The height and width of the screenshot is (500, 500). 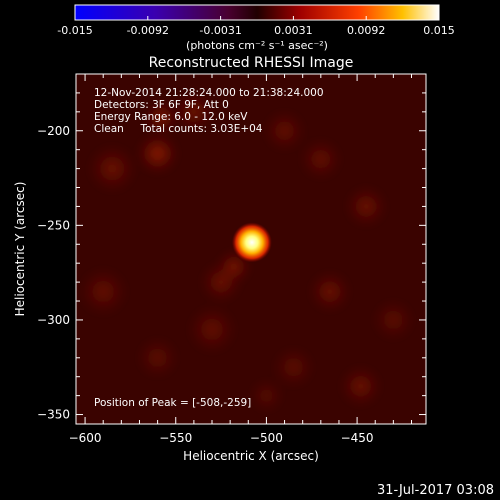 What do you see at coordinates (257, 18) in the screenshot?
I see `colorbar-ticks` at bounding box center [257, 18].